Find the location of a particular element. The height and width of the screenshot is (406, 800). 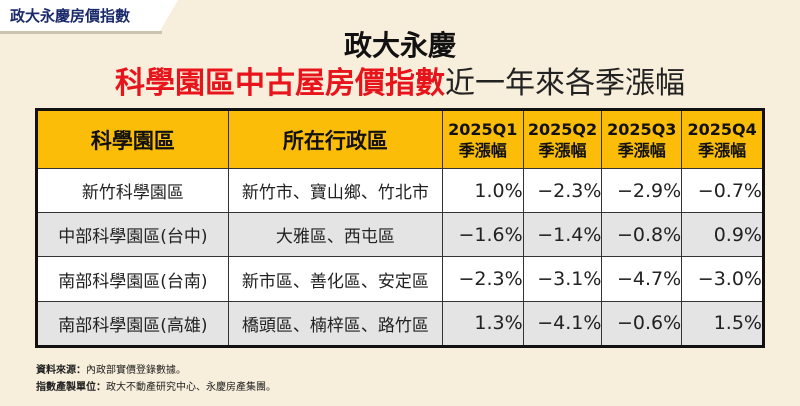

footer-source: 資料來源：內政部實價登錄數據。 is located at coordinates (111, 368).